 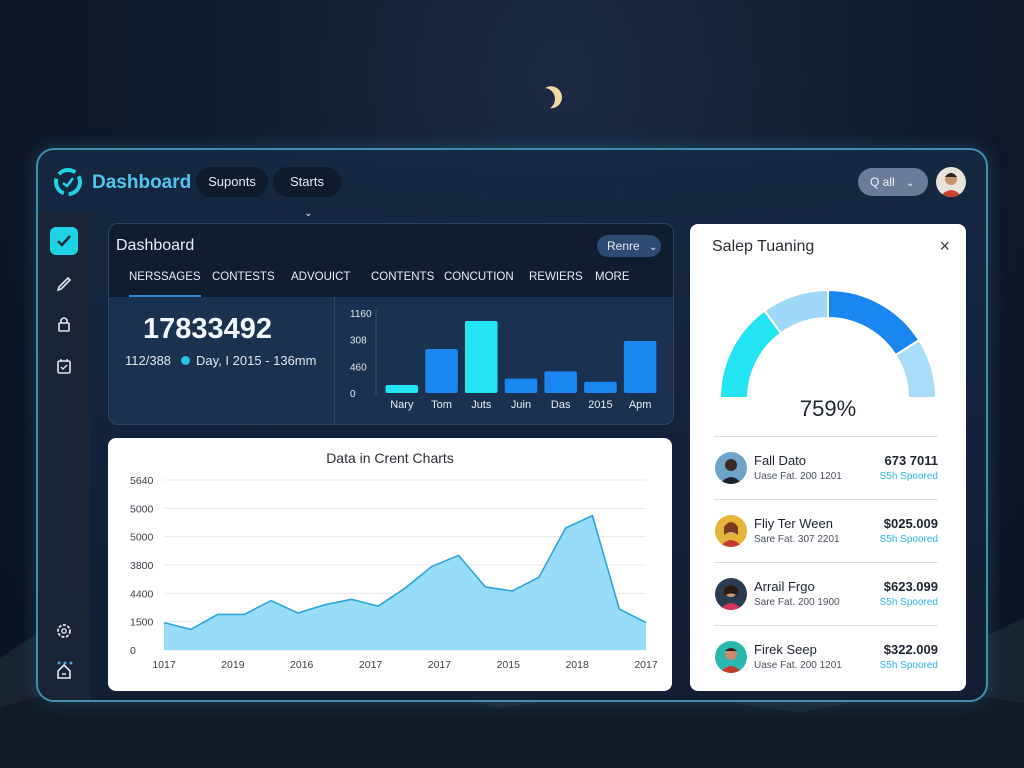 I want to click on gauge-chart, so click(x=828, y=343).